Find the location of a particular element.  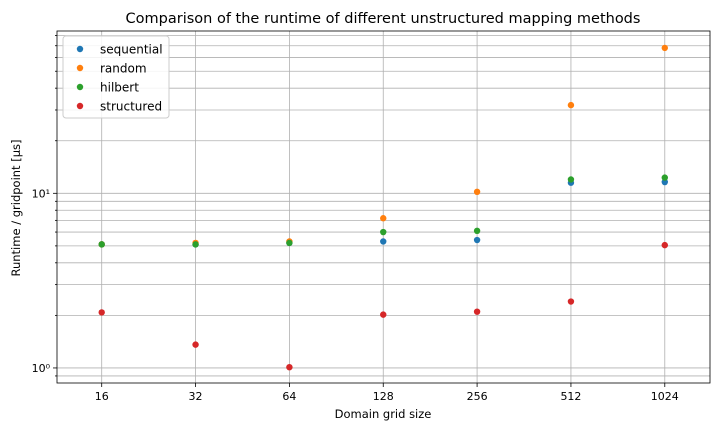

legend-marker-random is located at coordinates (80, 68).